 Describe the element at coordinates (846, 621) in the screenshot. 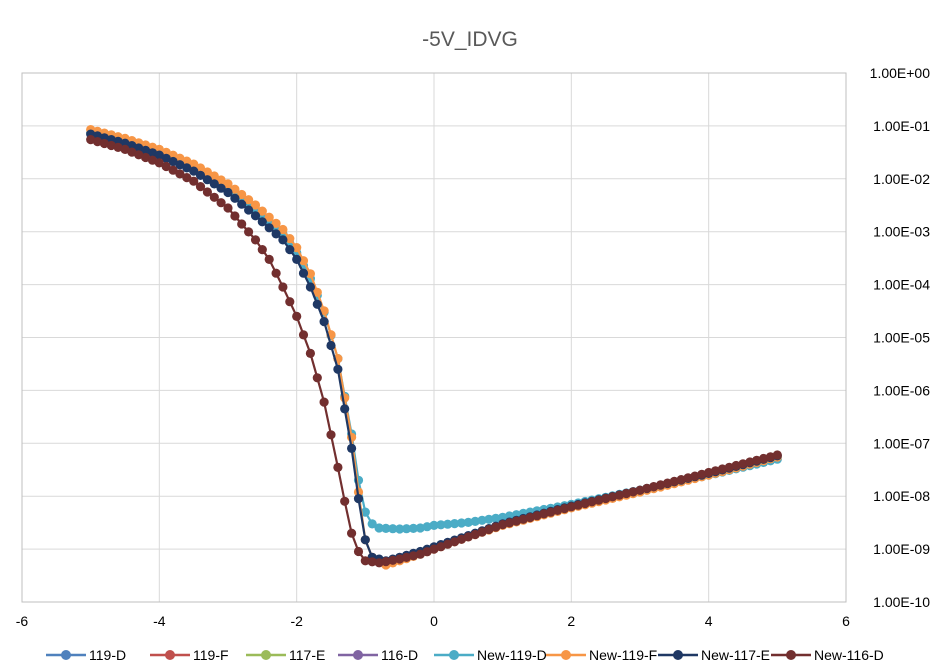

I see `x-tick-label: 6` at that location.